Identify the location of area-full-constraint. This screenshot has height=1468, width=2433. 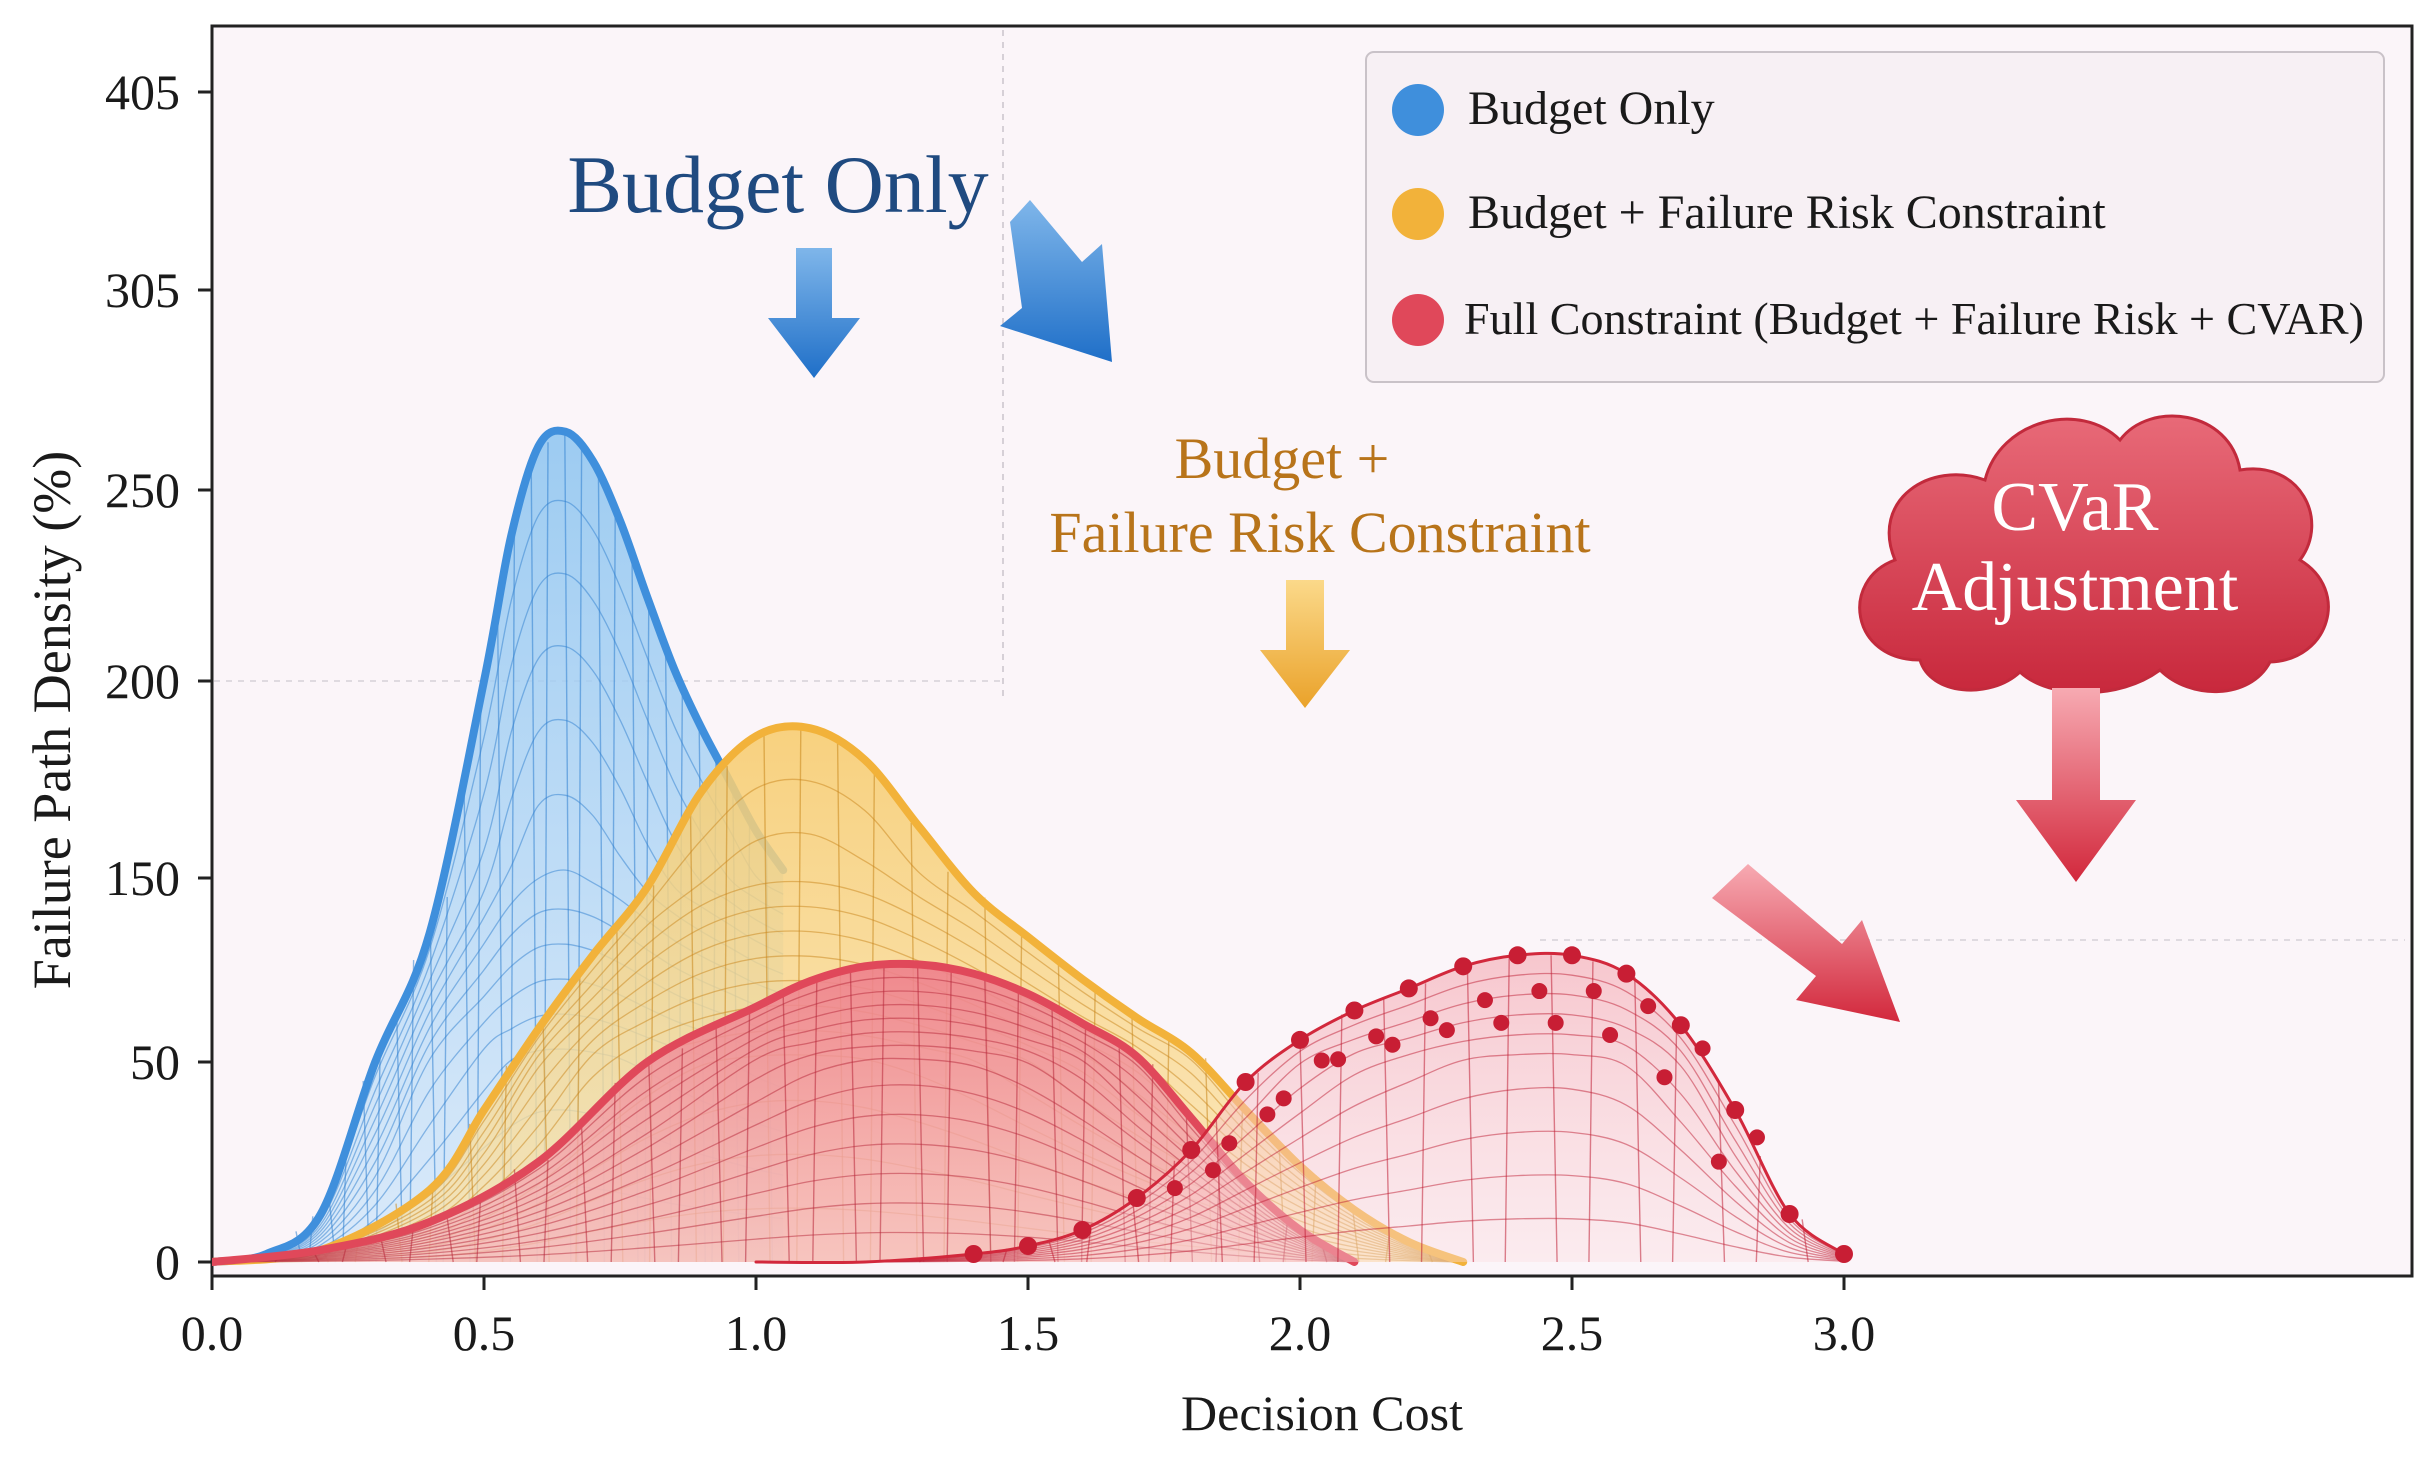
(783, 1112).